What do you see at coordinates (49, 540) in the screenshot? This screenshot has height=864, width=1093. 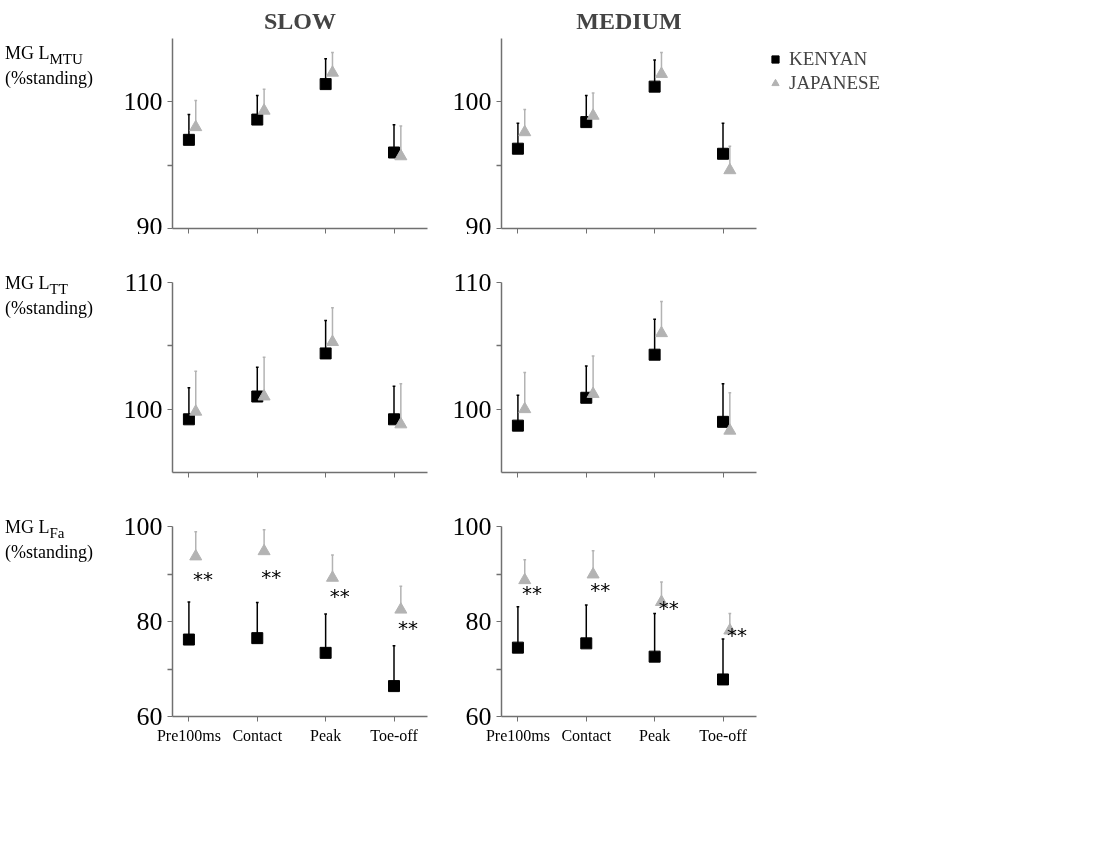 I see `y-axis-title: MG L$_{Fa}$ (%standing)` at bounding box center [49, 540].